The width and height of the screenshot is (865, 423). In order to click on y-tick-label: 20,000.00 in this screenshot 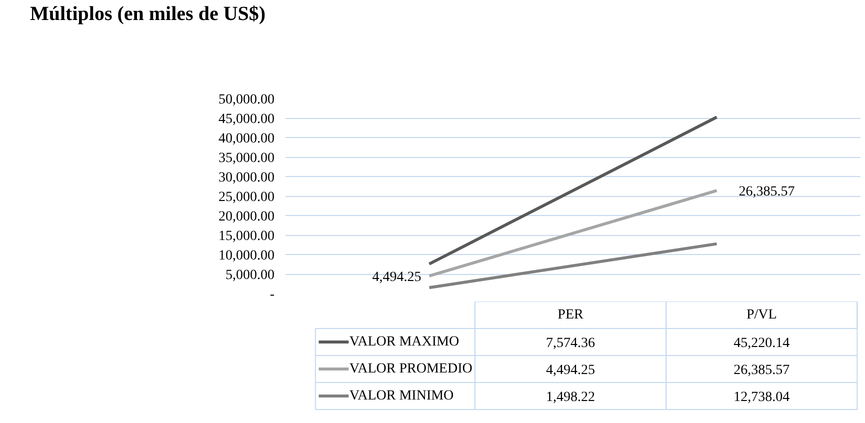, I will do `click(246, 217)`.